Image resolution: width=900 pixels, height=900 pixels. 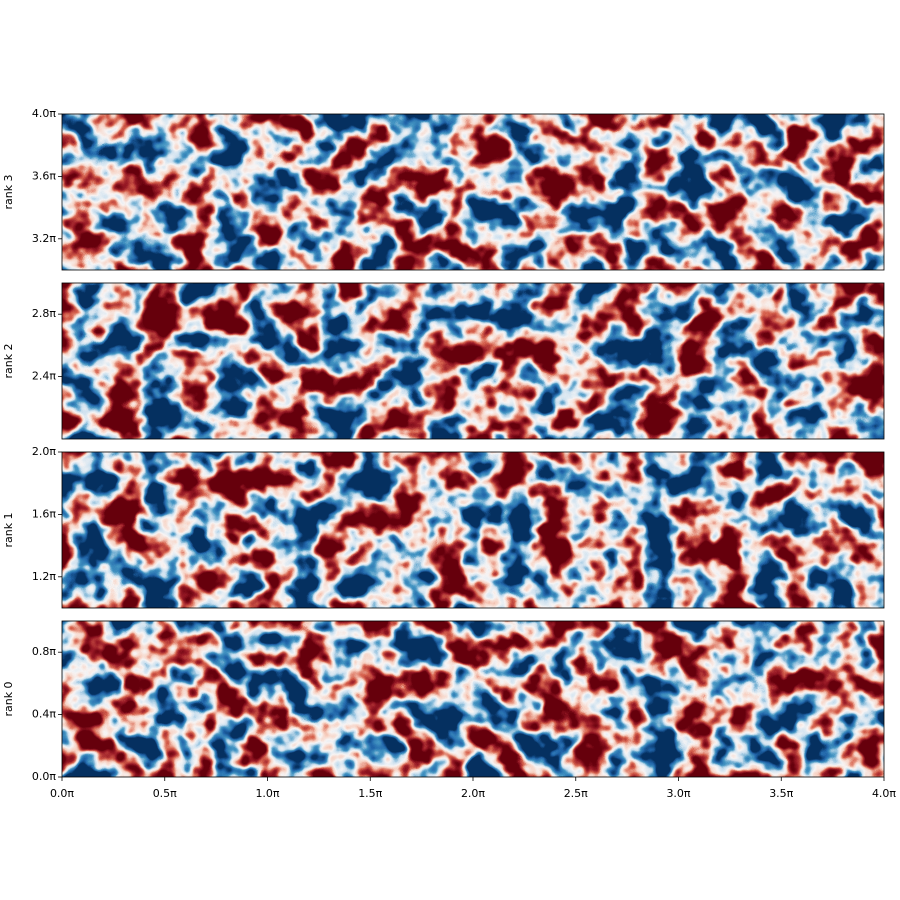 What do you see at coordinates (884, 793) in the screenshot?
I see `x-tick-label: 4.0π` at bounding box center [884, 793].